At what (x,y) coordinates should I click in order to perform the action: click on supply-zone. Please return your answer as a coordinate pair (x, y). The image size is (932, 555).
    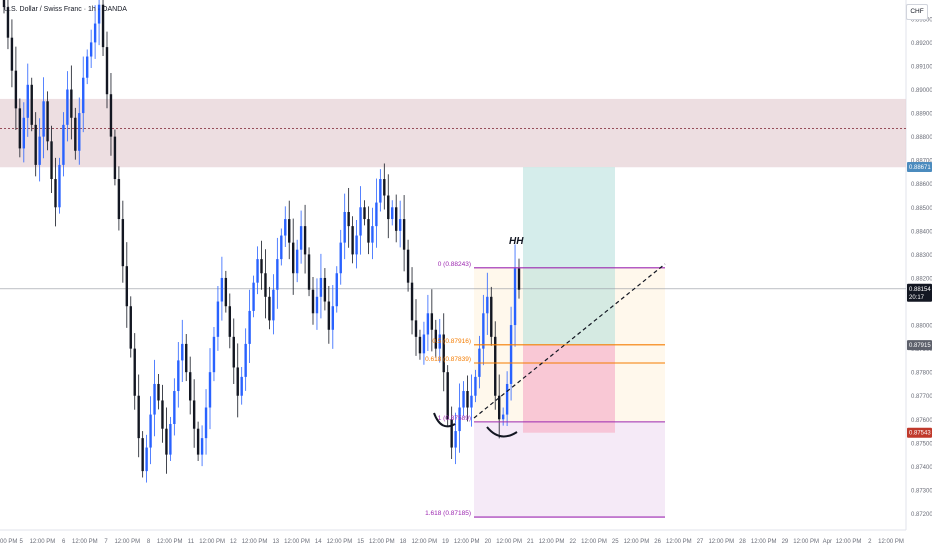
    Looking at the image, I should click on (453, 133).